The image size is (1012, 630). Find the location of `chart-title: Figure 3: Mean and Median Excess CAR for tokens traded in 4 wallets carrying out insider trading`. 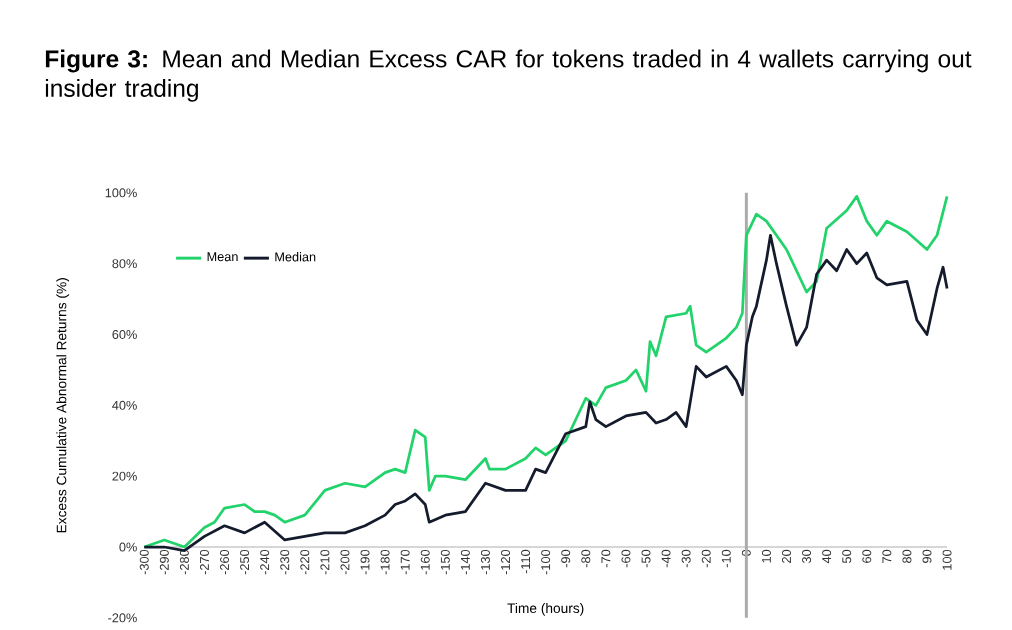

chart-title: Figure 3: Mean and Median Excess CAR for tokens traded in 4 wallets carrying out insider trading is located at coordinates (508, 75).